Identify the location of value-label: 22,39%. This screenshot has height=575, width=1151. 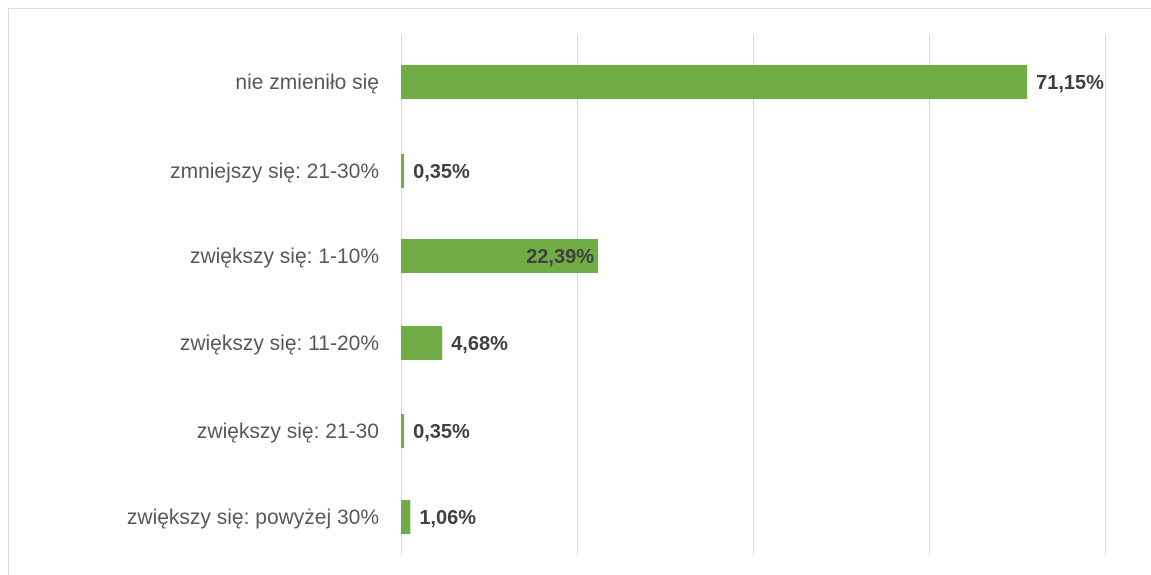
(560, 257).